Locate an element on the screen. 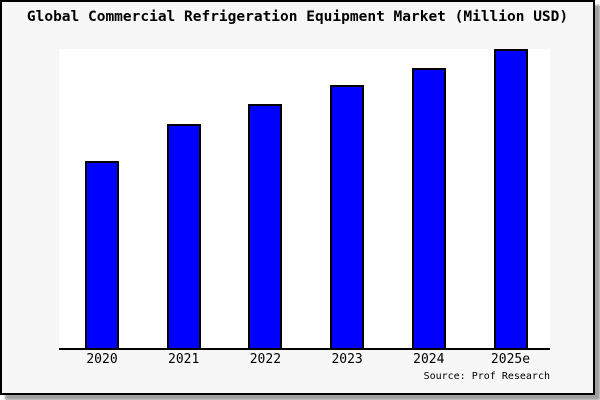 This screenshot has height=400, width=600. bar-2023 is located at coordinates (347, 216).